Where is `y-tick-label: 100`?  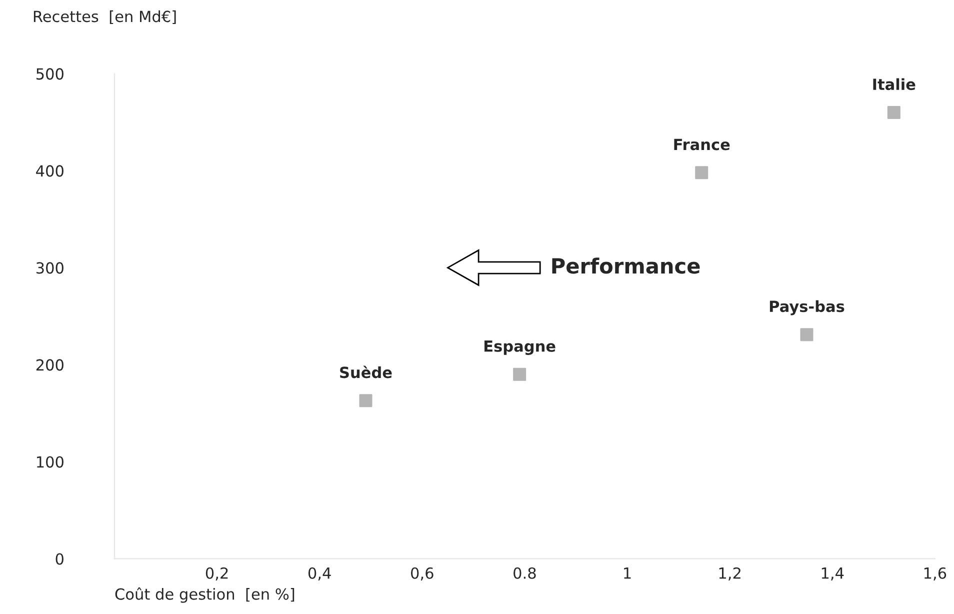 y-tick-label: 100 is located at coordinates (50, 462).